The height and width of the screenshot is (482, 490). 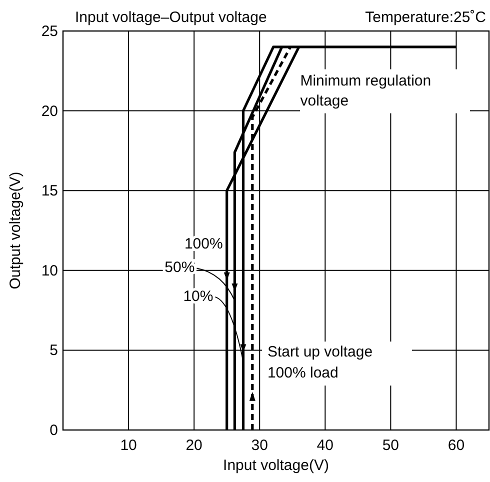 What do you see at coordinates (49, 111) in the screenshot?
I see `y-tick-label: 20` at bounding box center [49, 111].